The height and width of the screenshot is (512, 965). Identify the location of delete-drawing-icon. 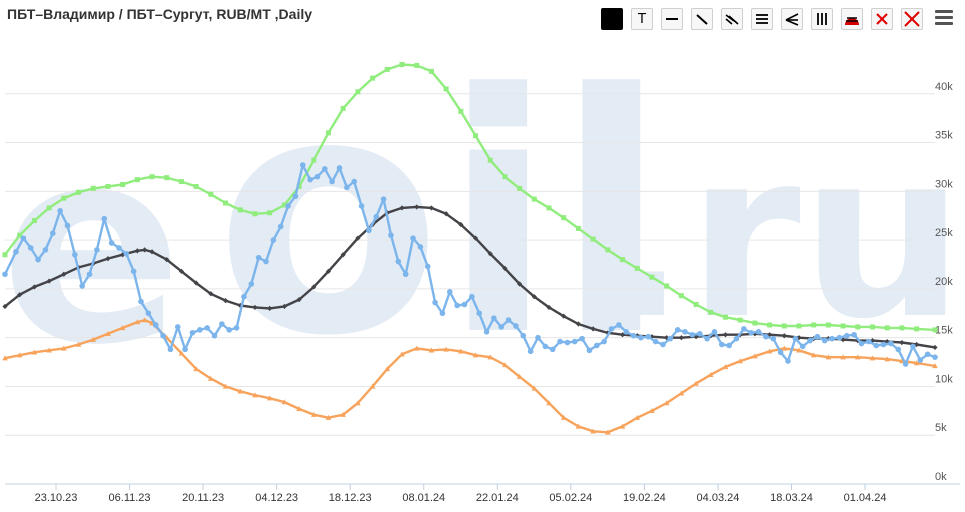
(882, 19).